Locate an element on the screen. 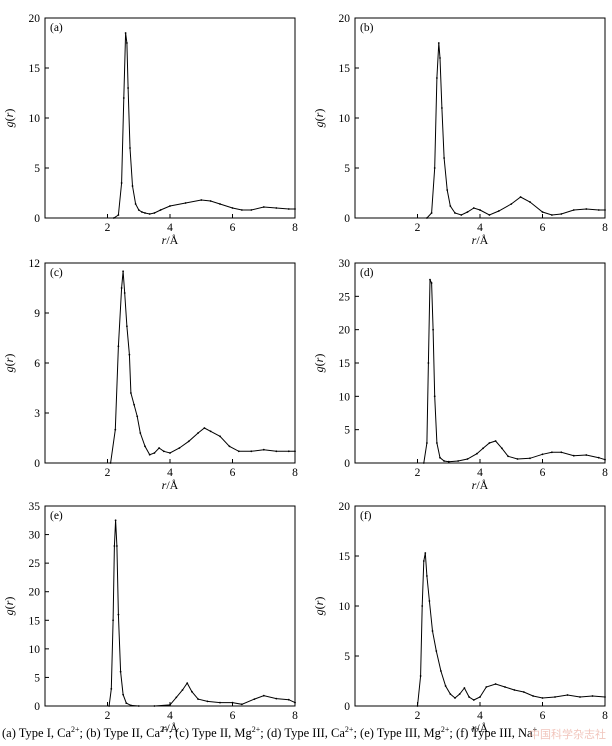 This screenshot has width=612, height=746. y-tick-label: 0 is located at coordinates (37, 464).